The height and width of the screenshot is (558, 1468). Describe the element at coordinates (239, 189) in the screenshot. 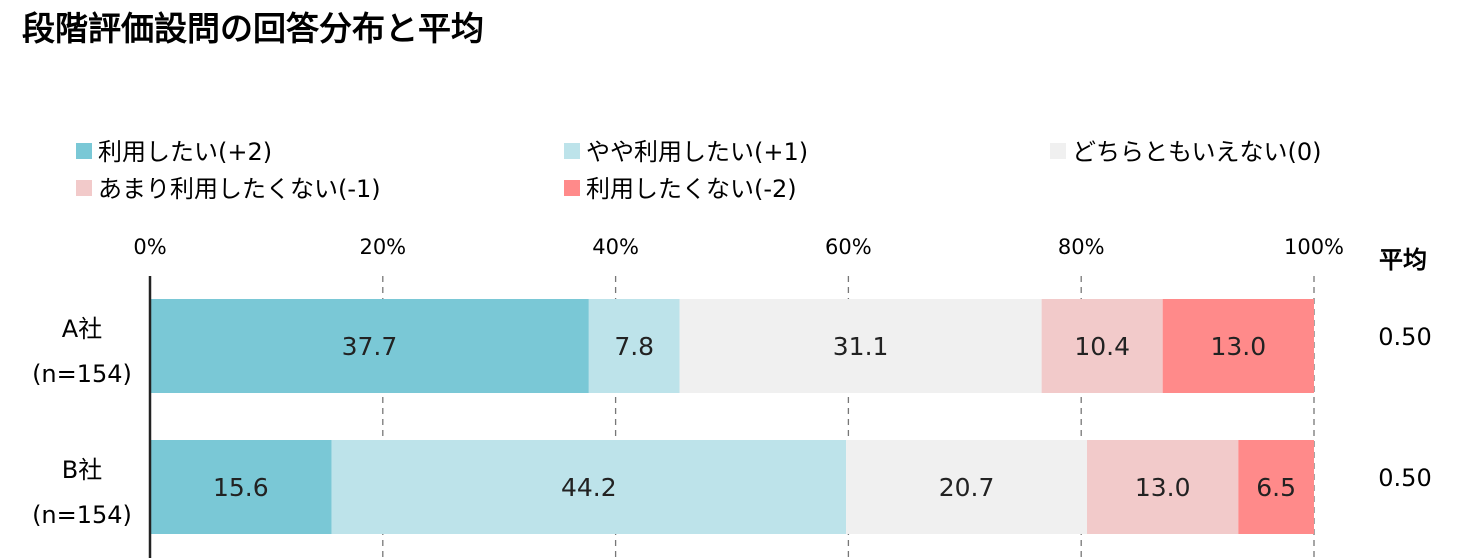

I see `legend-label: あまり利用したくない(-1)` at that location.